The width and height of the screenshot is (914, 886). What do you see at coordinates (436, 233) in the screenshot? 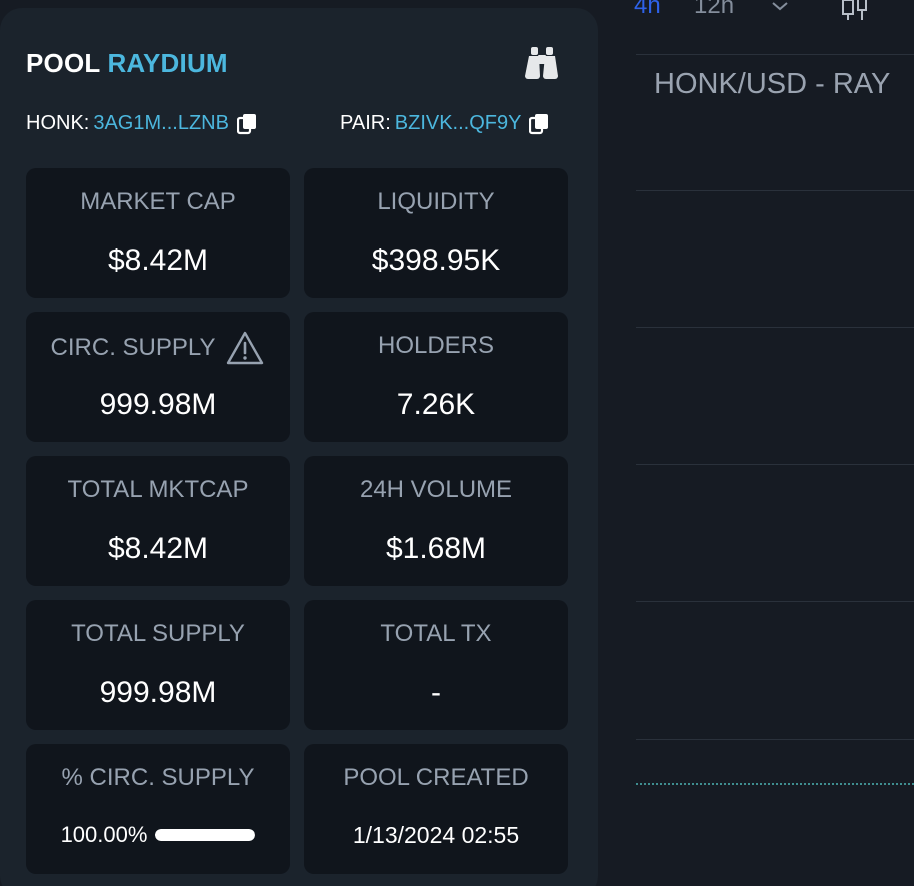
I see `liquidity-card: LIQUIDITY $398.95K` at bounding box center [436, 233].